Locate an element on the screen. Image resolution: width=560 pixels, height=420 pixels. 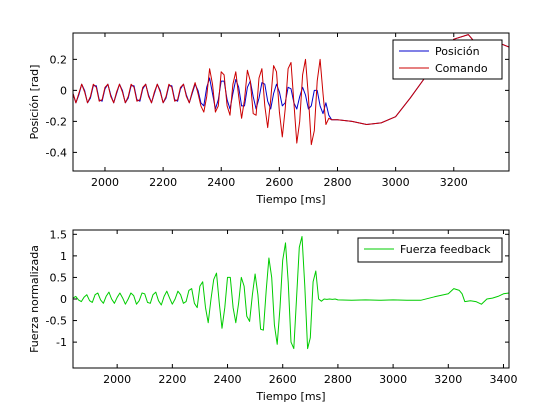
y-axis-label: Fuerza normalizada is located at coordinates (34, 299).